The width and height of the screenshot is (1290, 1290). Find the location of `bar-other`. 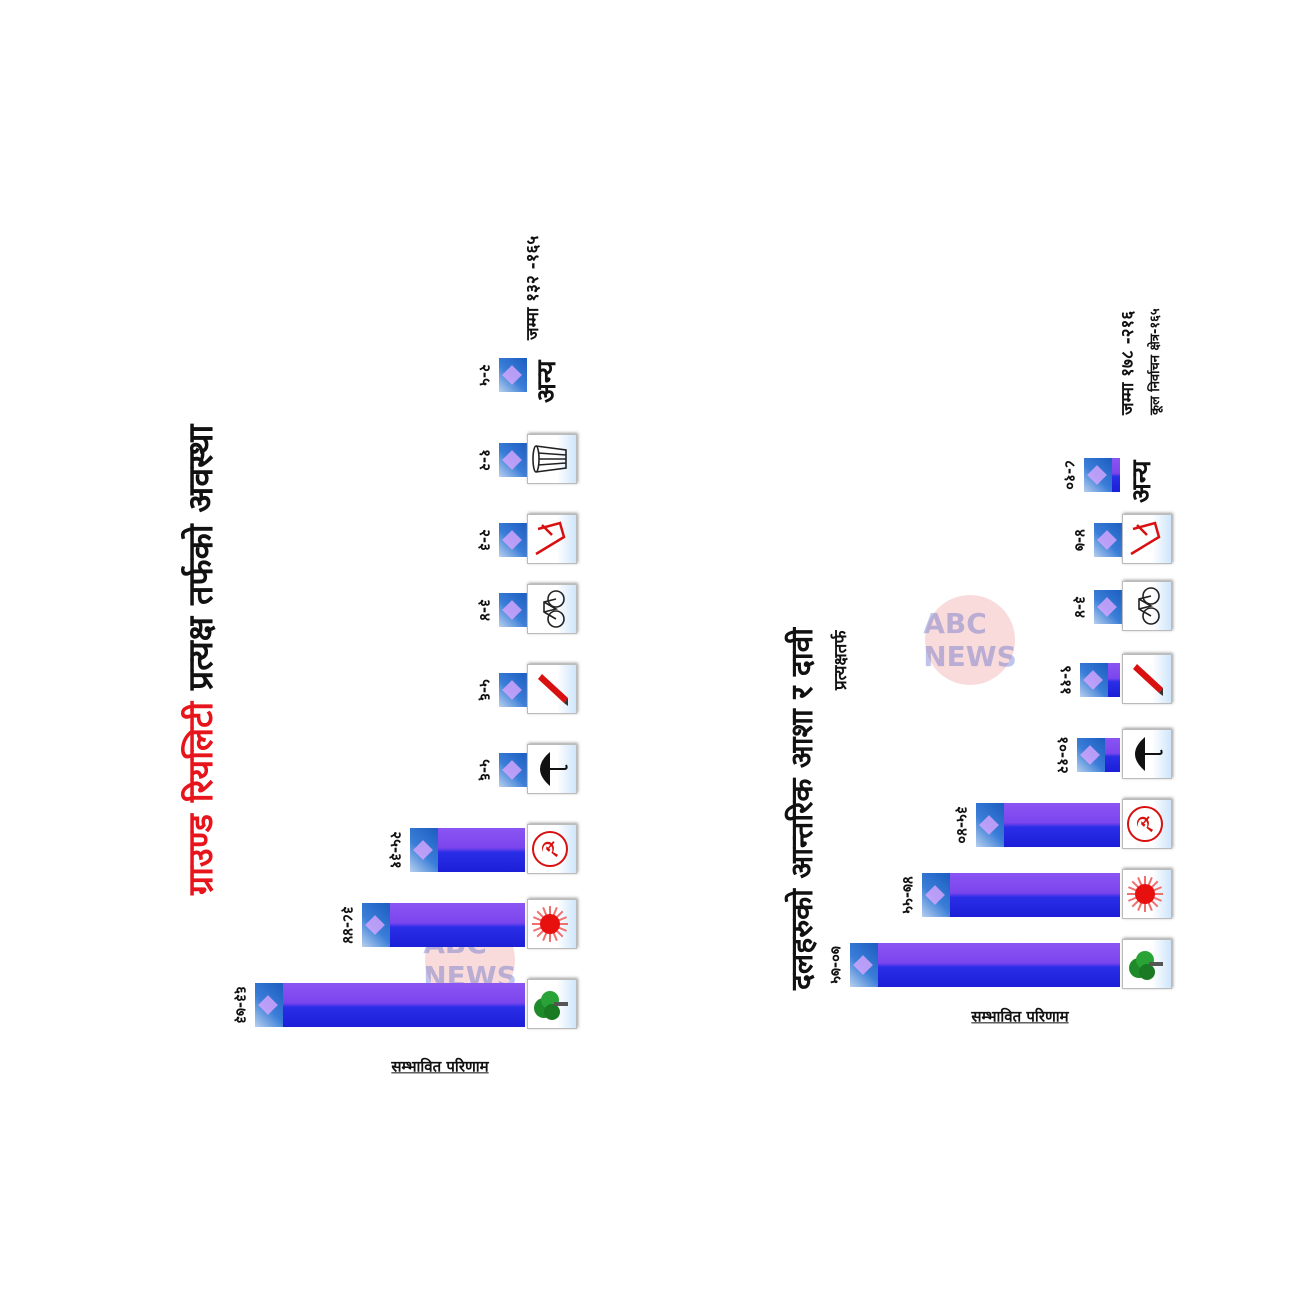

bar-other is located at coordinates (1102, 475).